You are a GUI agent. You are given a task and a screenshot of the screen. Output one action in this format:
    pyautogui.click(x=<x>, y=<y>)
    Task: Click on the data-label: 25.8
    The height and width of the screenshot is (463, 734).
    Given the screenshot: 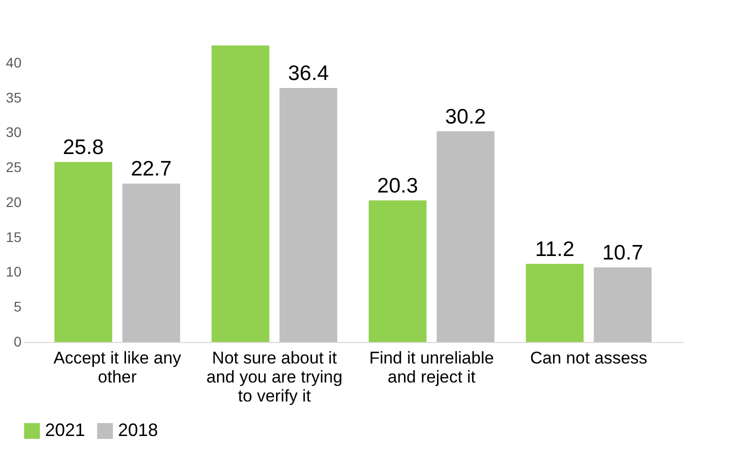 What is the action you would take?
    pyautogui.click(x=83, y=147)
    